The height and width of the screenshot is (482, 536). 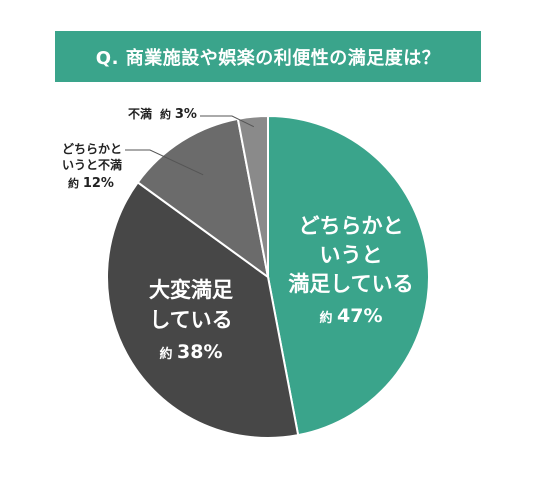 I want to click on slice-value-label-0: 約 47%, so click(x=350, y=316).